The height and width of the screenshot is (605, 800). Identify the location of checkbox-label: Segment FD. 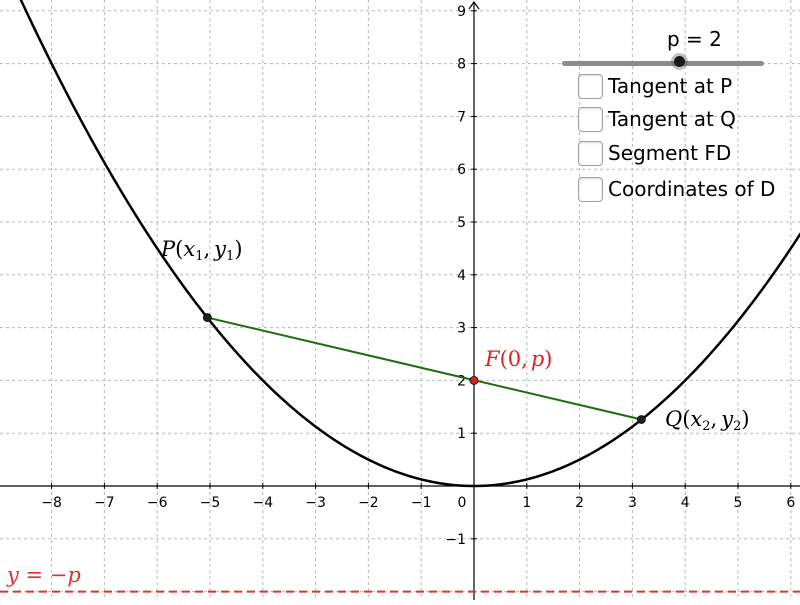
(670, 153).